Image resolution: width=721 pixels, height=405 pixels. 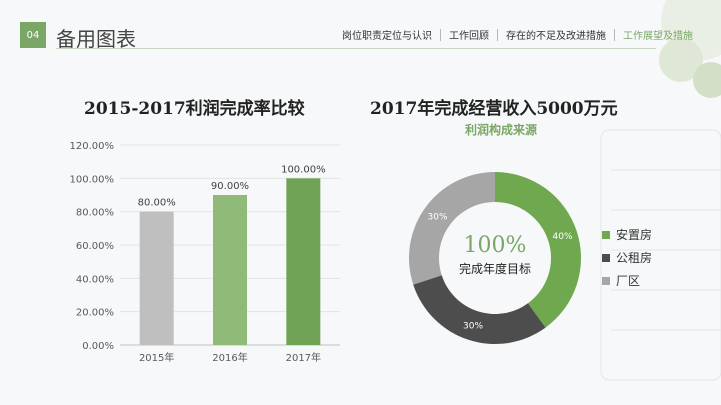 I want to click on page-title: 备用图表, so click(x=96, y=39).